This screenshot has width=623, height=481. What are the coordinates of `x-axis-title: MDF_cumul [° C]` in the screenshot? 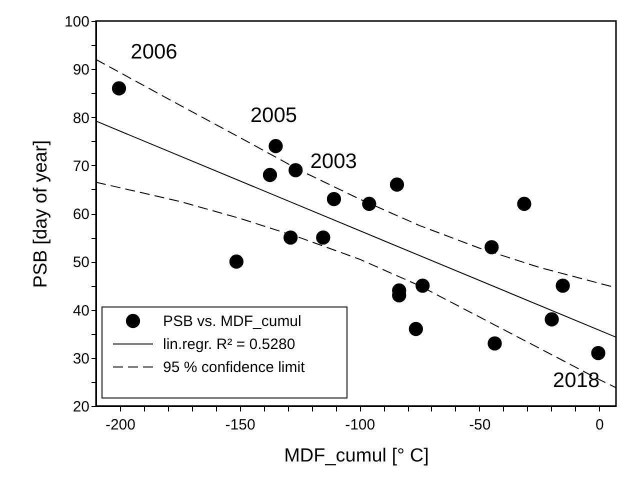 It's located at (356, 456).